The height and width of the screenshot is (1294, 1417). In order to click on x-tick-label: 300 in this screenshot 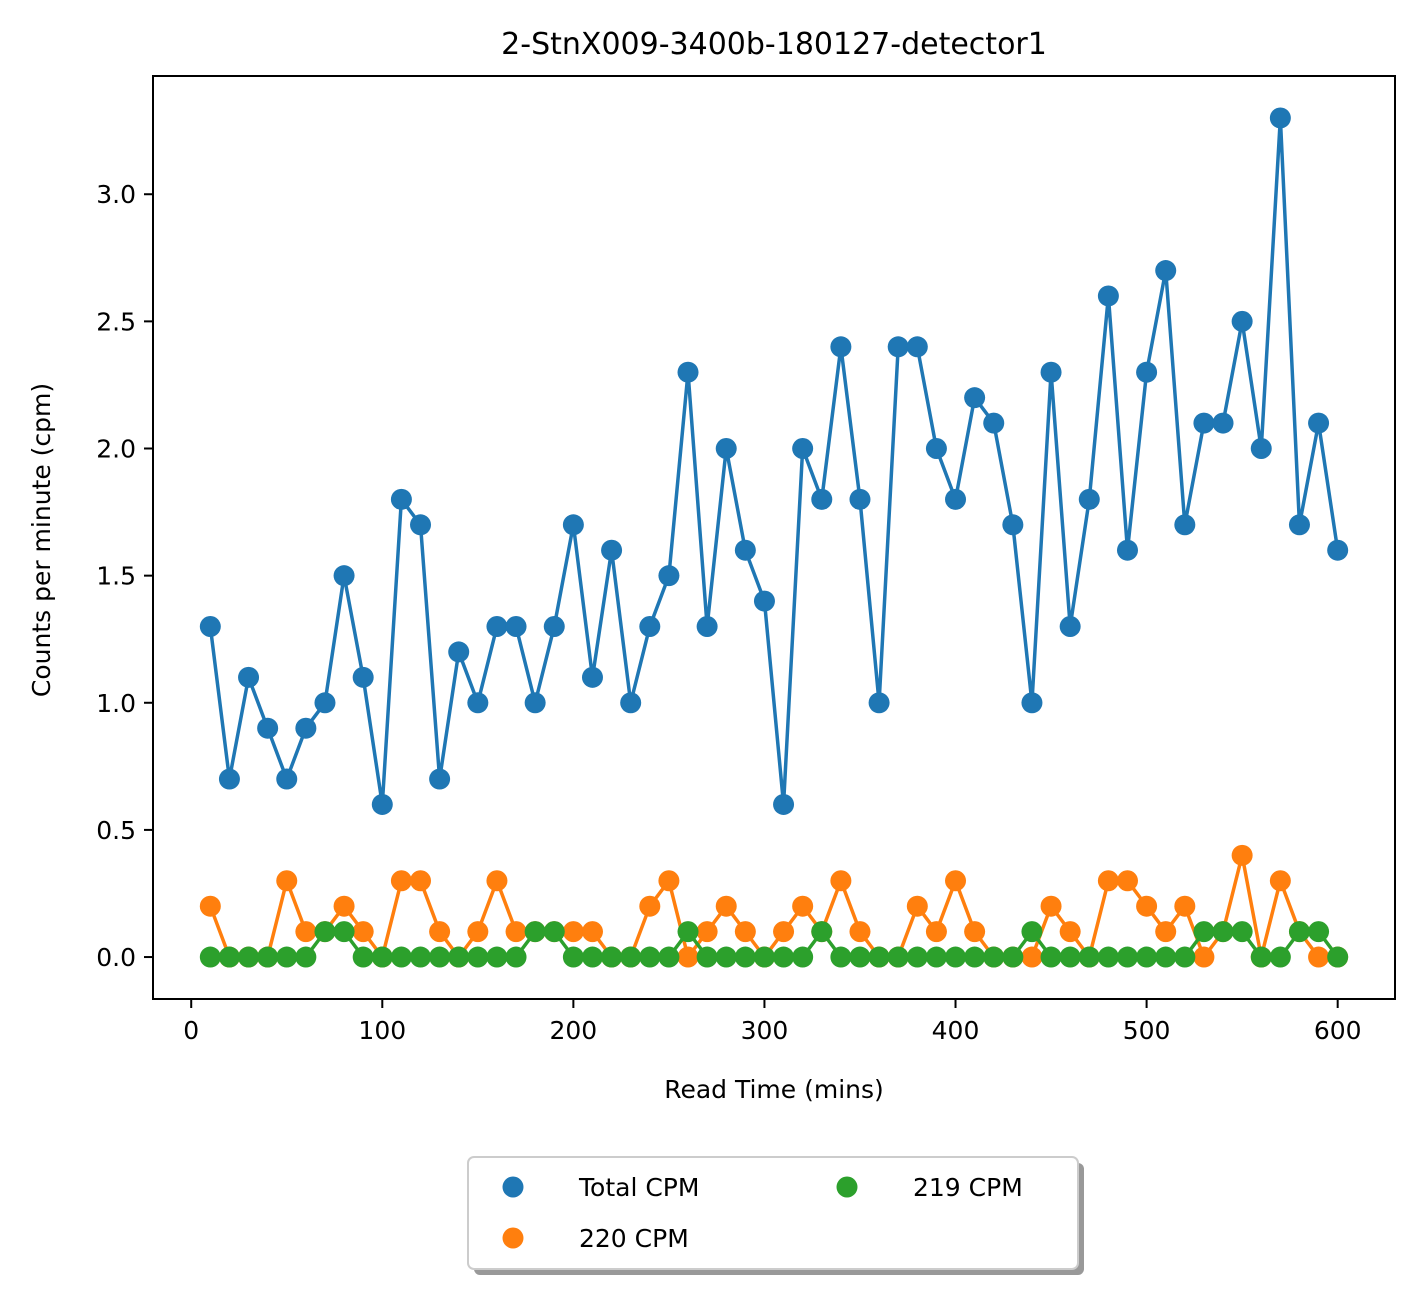, I will do `click(765, 1030)`.